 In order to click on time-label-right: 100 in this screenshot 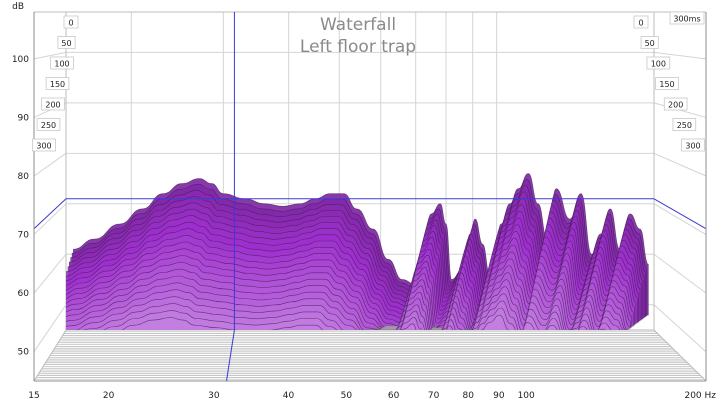, I will do `click(658, 64)`.